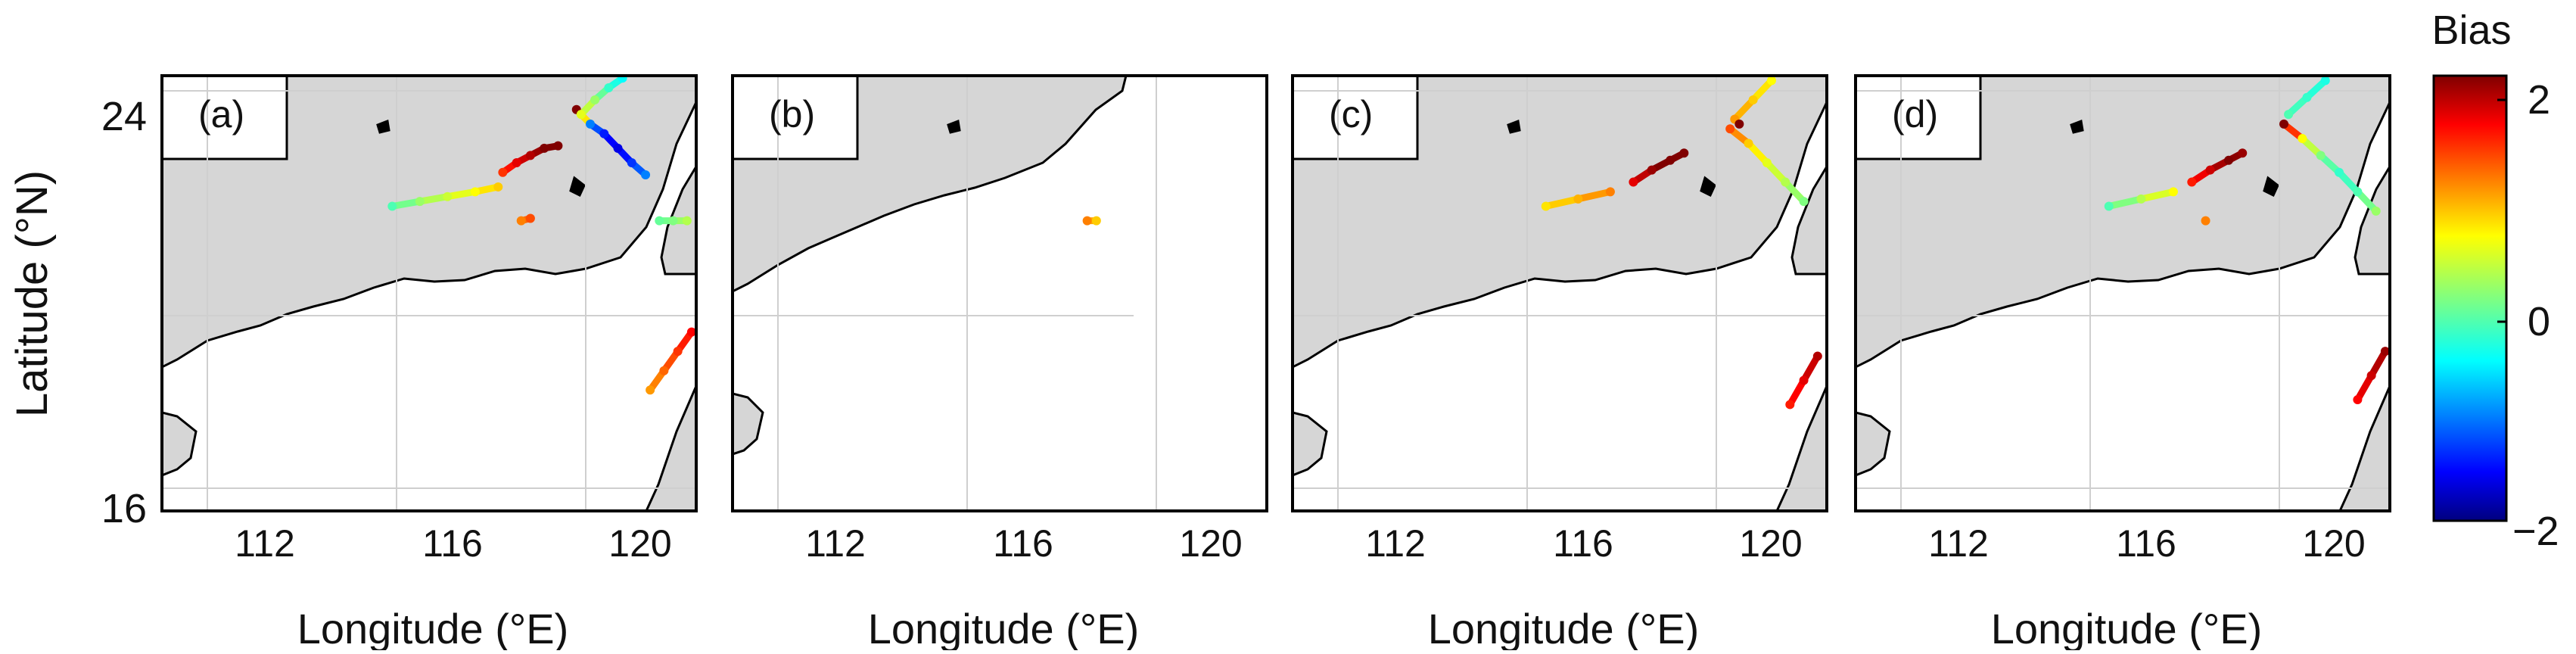 This screenshot has height=654, width=2576. What do you see at coordinates (2247, 240) in the screenshot?
I see `track-obs-d` at bounding box center [2247, 240].